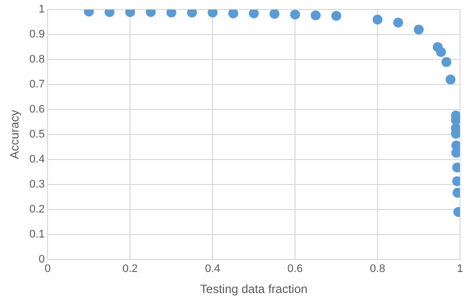 This screenshot has height=303, width=474. What do you see at coordinates (37, 34) in the screenshot?
I see `y-tick-label: 0.9` at bounding box center [37, 34].